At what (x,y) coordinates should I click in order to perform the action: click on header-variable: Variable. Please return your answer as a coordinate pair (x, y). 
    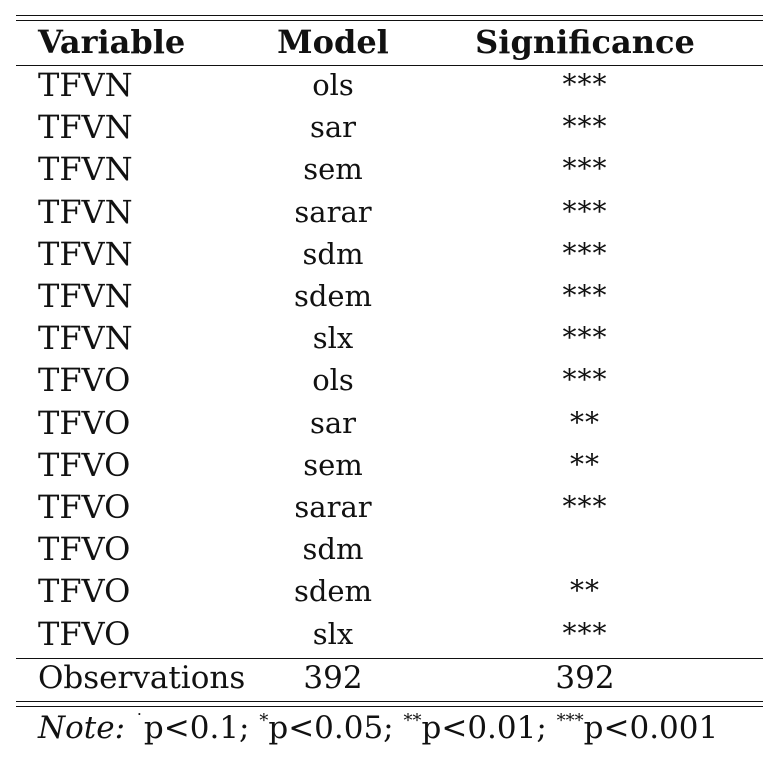
    Looking at the image, I should click on (112, 42).